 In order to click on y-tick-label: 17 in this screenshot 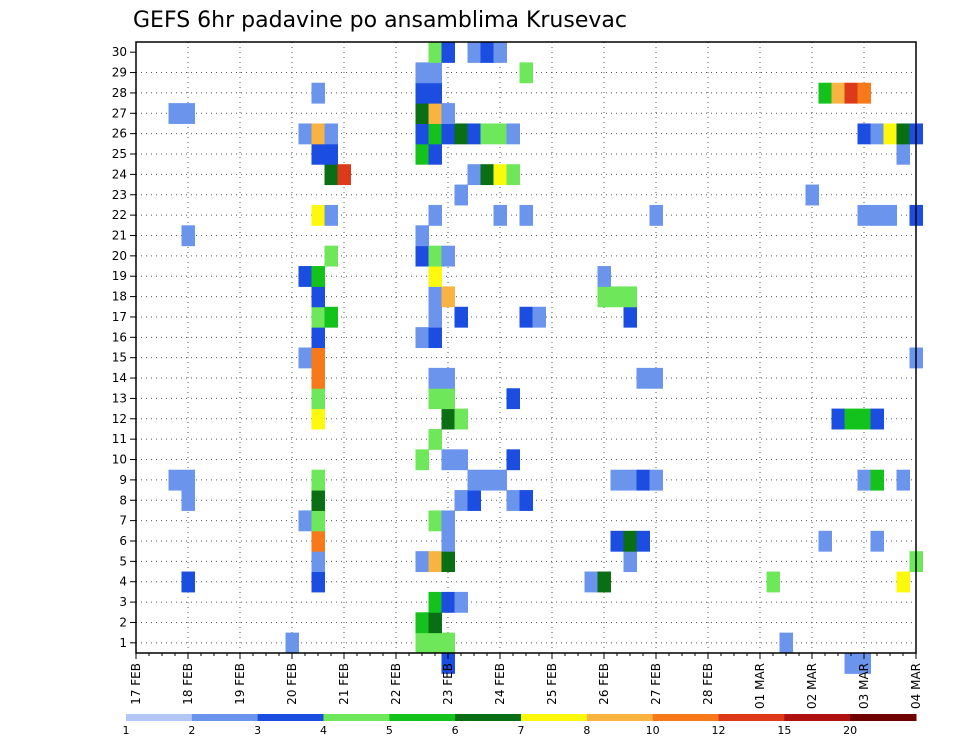, I will do `click(119, 317)`.